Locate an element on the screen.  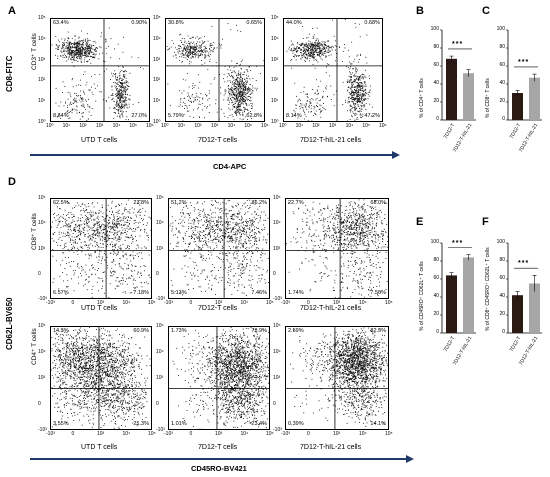
x-tick-label: 10¹ is located at coordinates (299, 126).